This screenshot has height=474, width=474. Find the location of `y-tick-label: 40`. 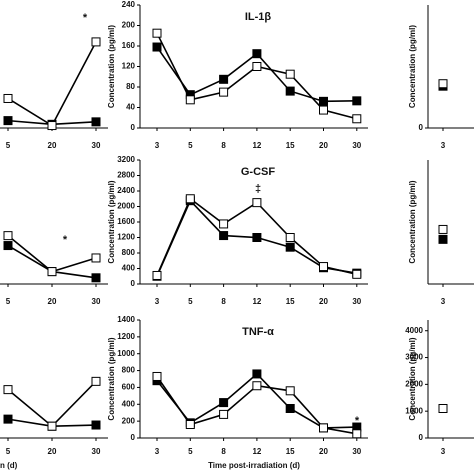

y-tick-label: 40 is located at coordinates (130, 107).